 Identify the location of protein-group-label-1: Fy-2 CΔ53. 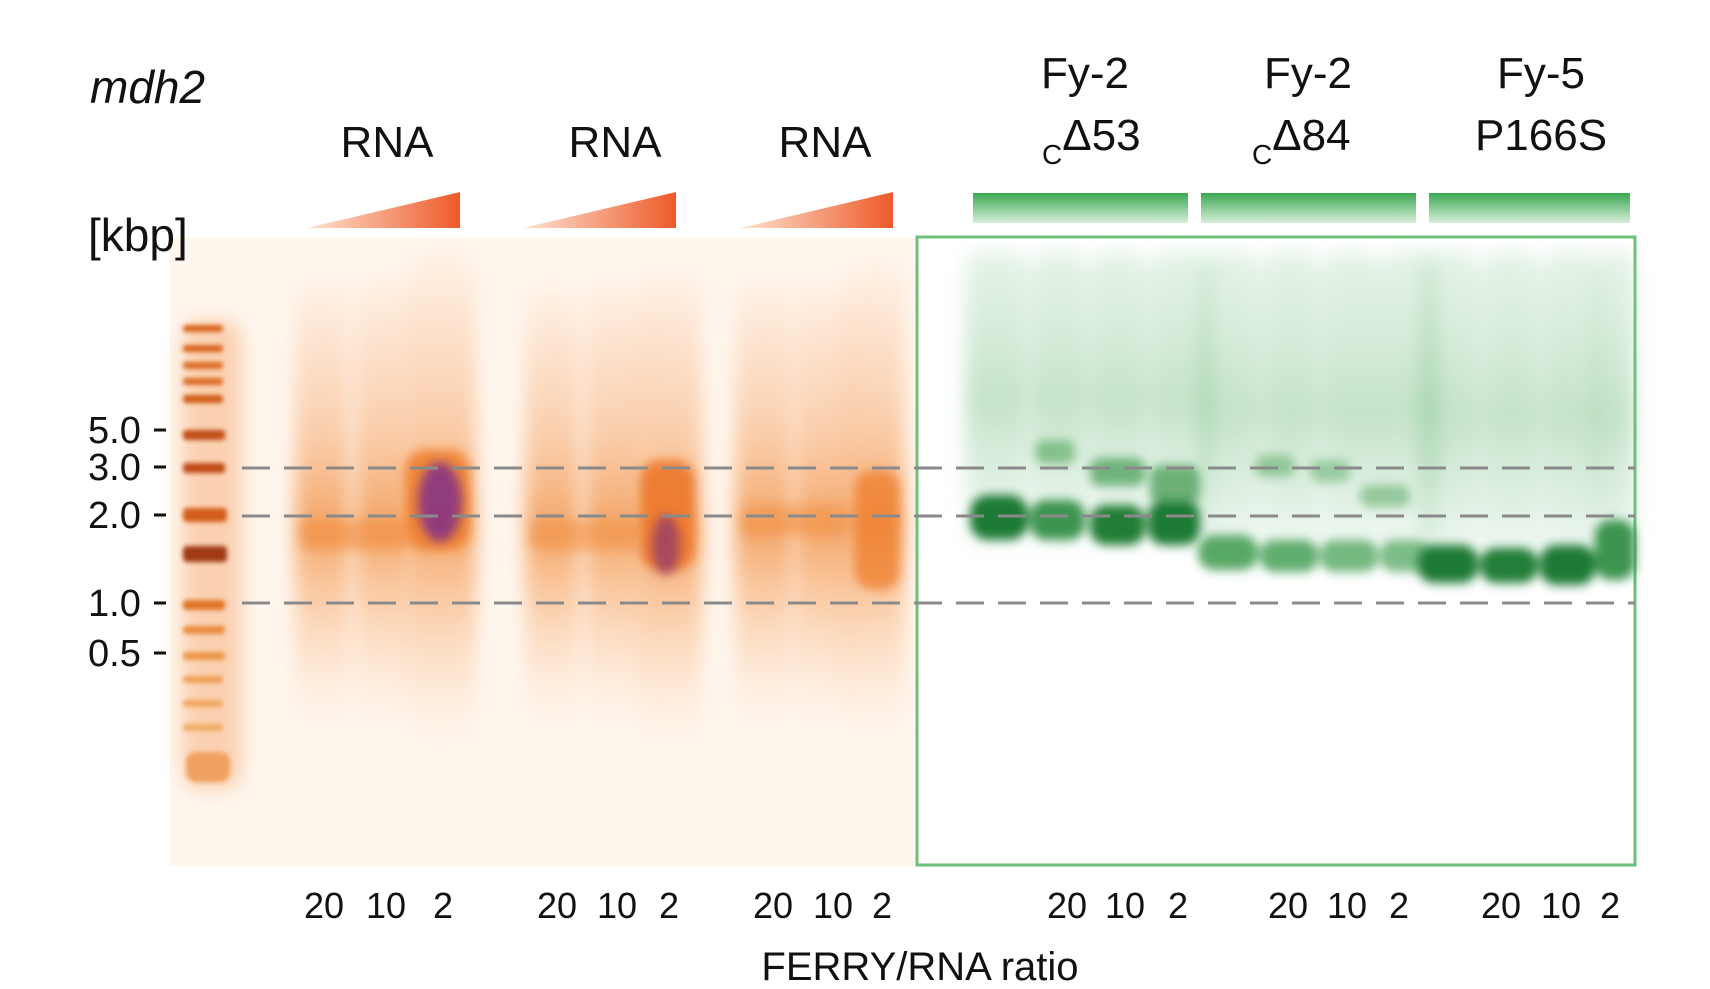
(1091, 109).